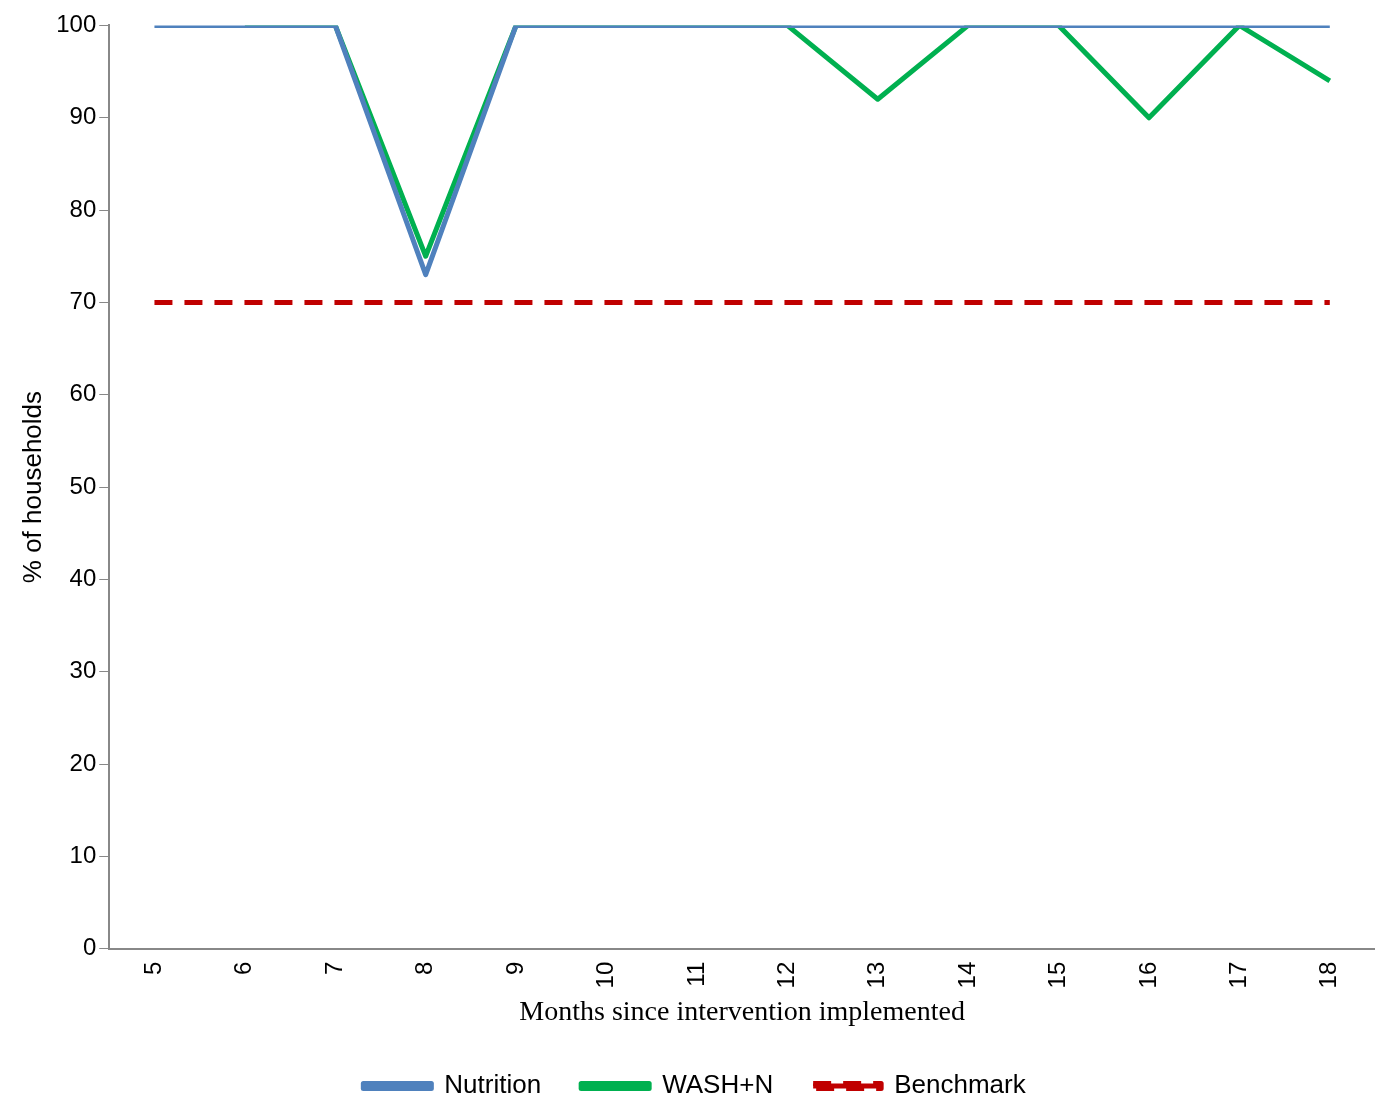  What do you see at coordinates (83, 762) in the screenshot?
I see `y-tick-label: 20` at bounding box center [83, 762].